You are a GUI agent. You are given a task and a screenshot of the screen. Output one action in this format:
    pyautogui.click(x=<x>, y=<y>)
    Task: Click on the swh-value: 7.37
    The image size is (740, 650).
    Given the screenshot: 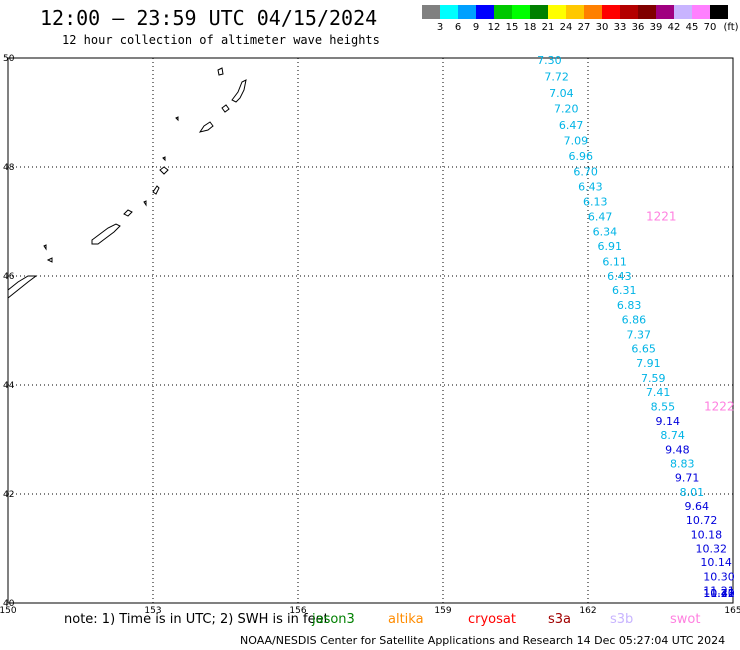 What is the action you would take?
    pyautogui.click(x=639, y=334)
    